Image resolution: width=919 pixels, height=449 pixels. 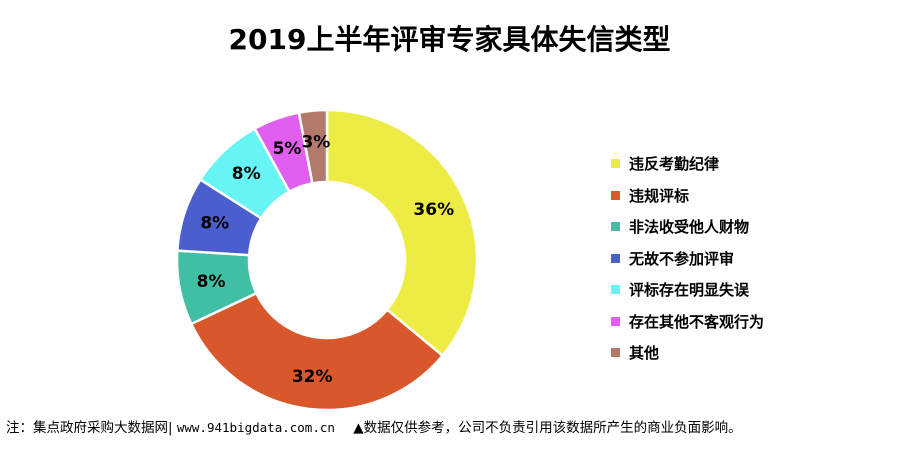 I want to click on slice-value-label: 5%, so click(x=287, y=149).